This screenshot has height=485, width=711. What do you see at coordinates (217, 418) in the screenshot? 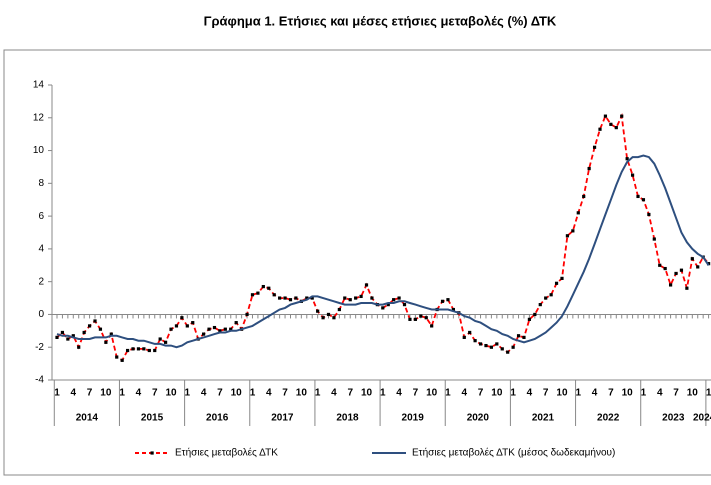
I see `year-label: 2016` at bounding box center [217, 418].